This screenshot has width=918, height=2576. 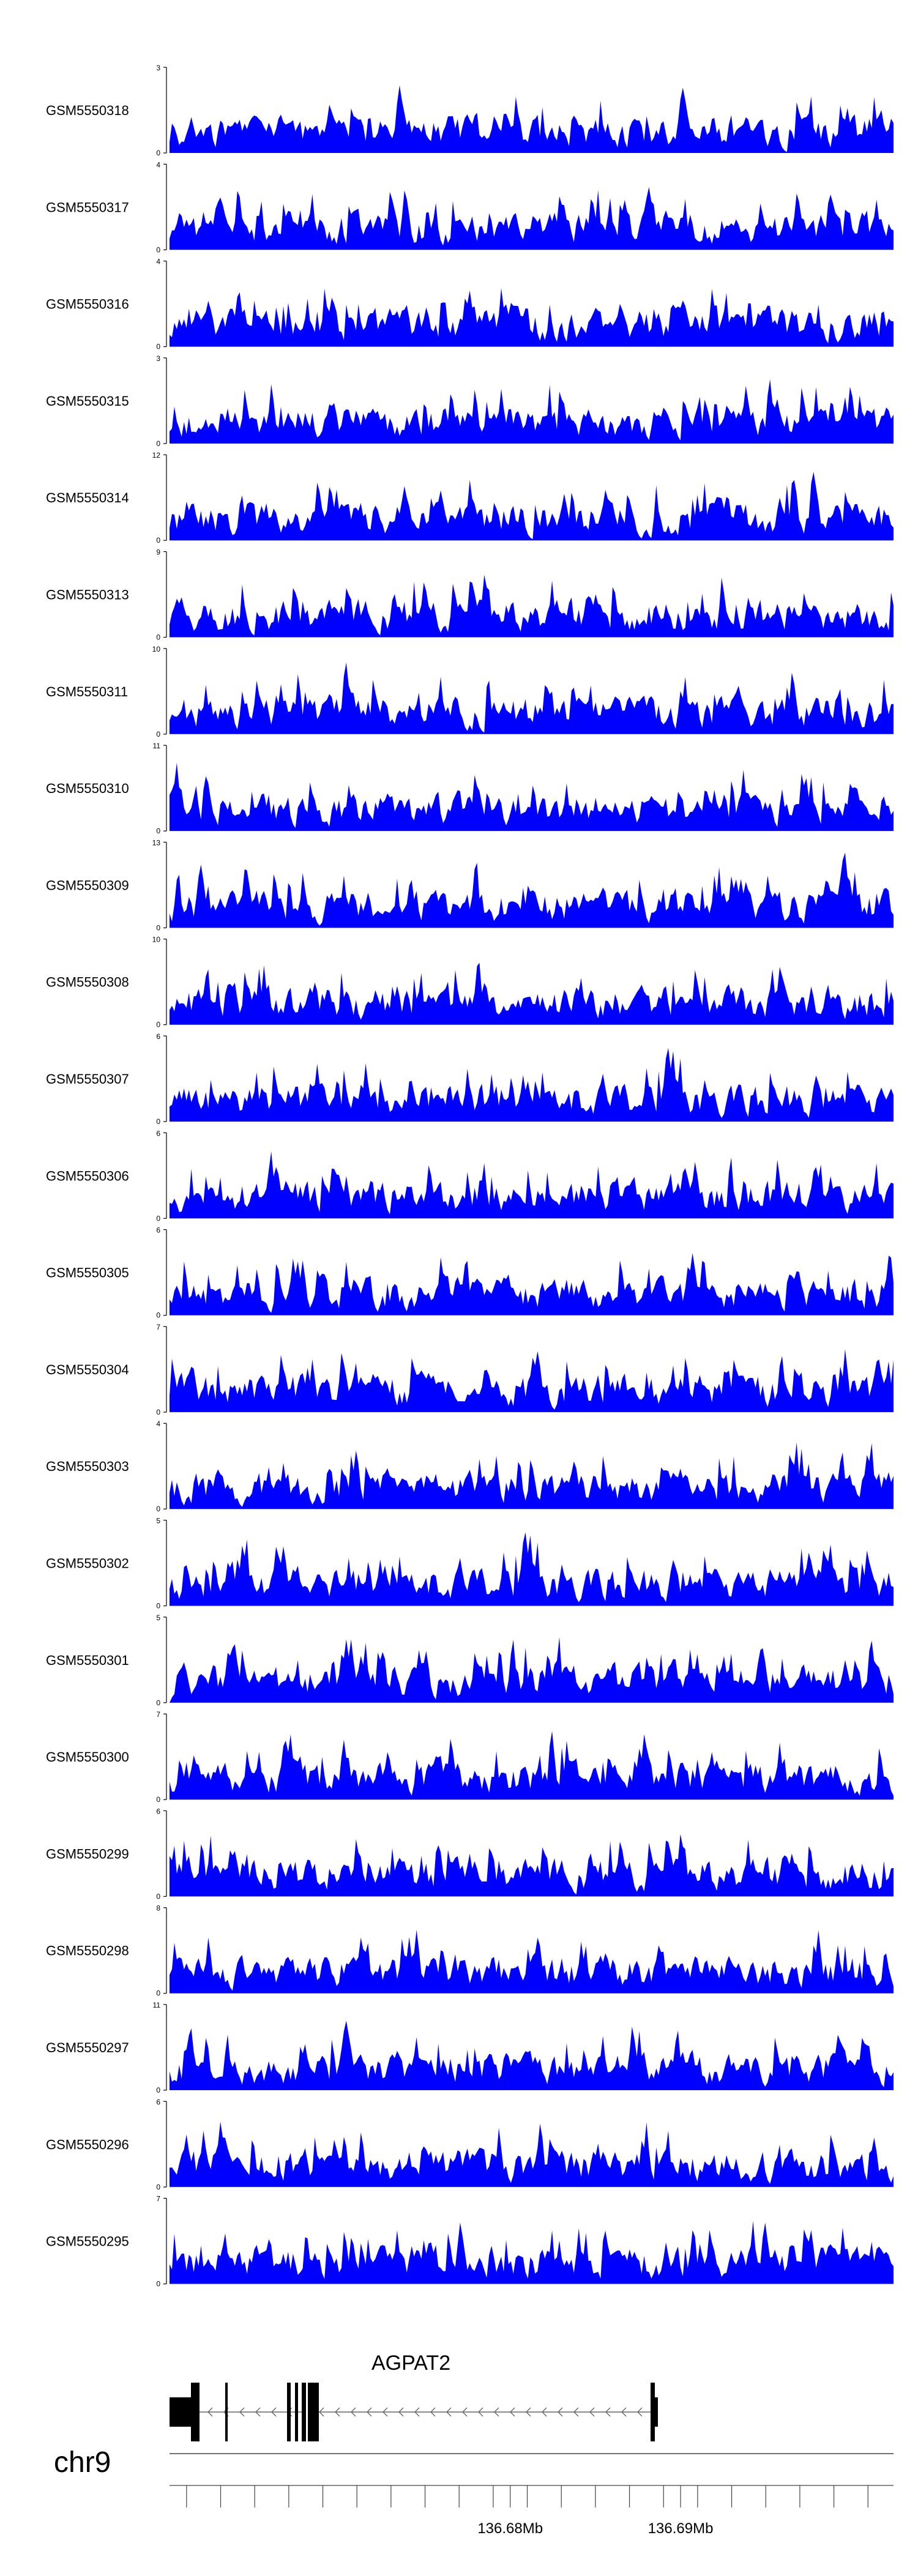 I want to click on track-GSM5550302: GSM5550302 5 0, so click(x=470, y=1563).